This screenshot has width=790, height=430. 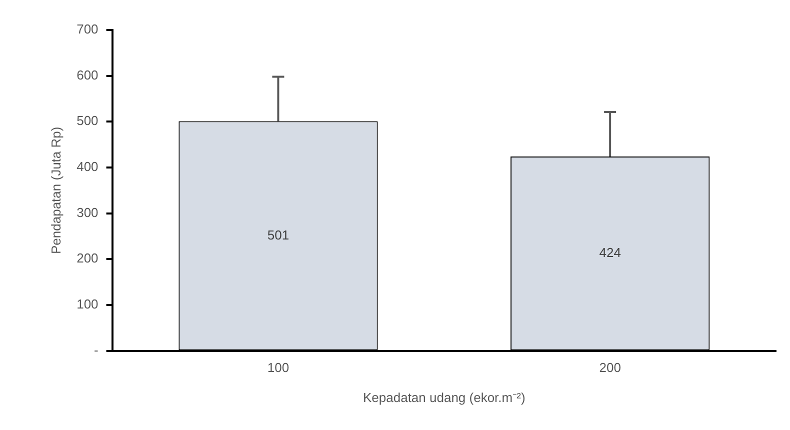 I want to click on y-tick-label: 400, so click(x=87, y=166).